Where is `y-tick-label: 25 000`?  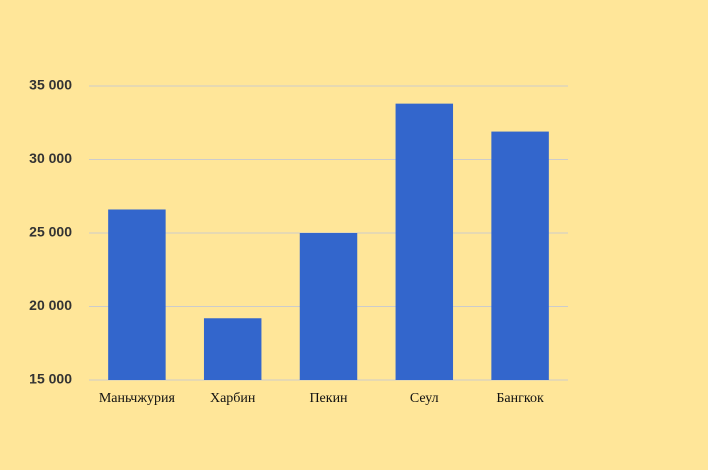 y-tick-label: 25 000 is located at coordinates (50, 232).